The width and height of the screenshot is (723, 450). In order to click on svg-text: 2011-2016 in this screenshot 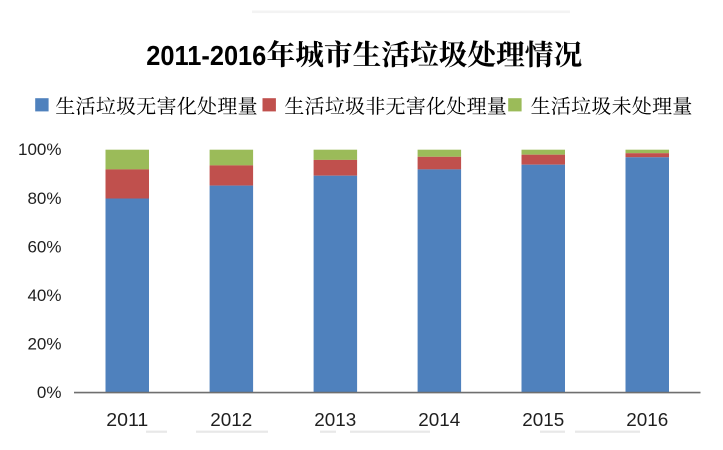, I will do `click(206, 55)`.